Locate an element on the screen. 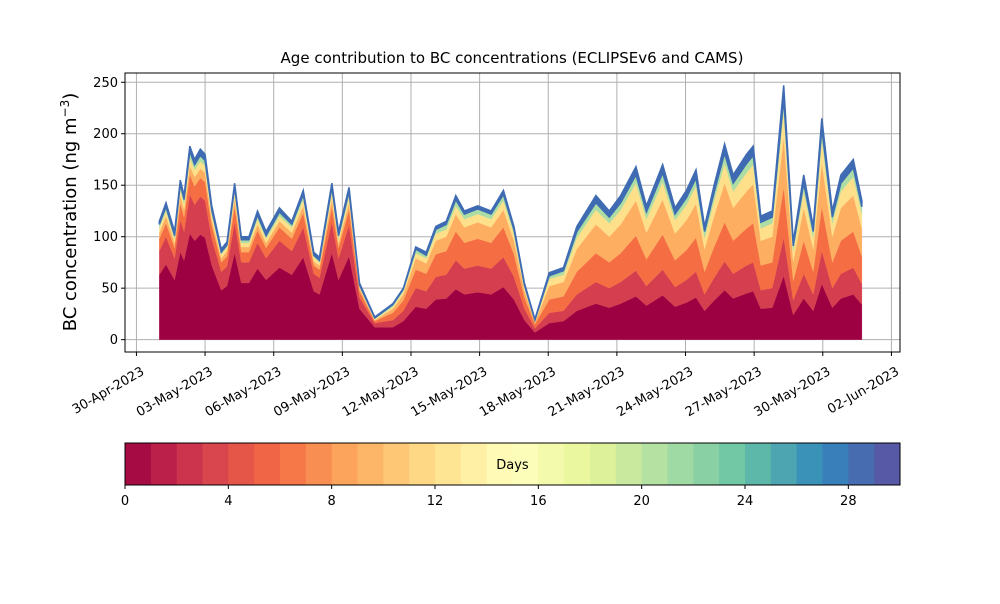 This screenshot has height=604, width=1000. x-tick-label: 27-May-2023 is located at coordinates (724, 392).